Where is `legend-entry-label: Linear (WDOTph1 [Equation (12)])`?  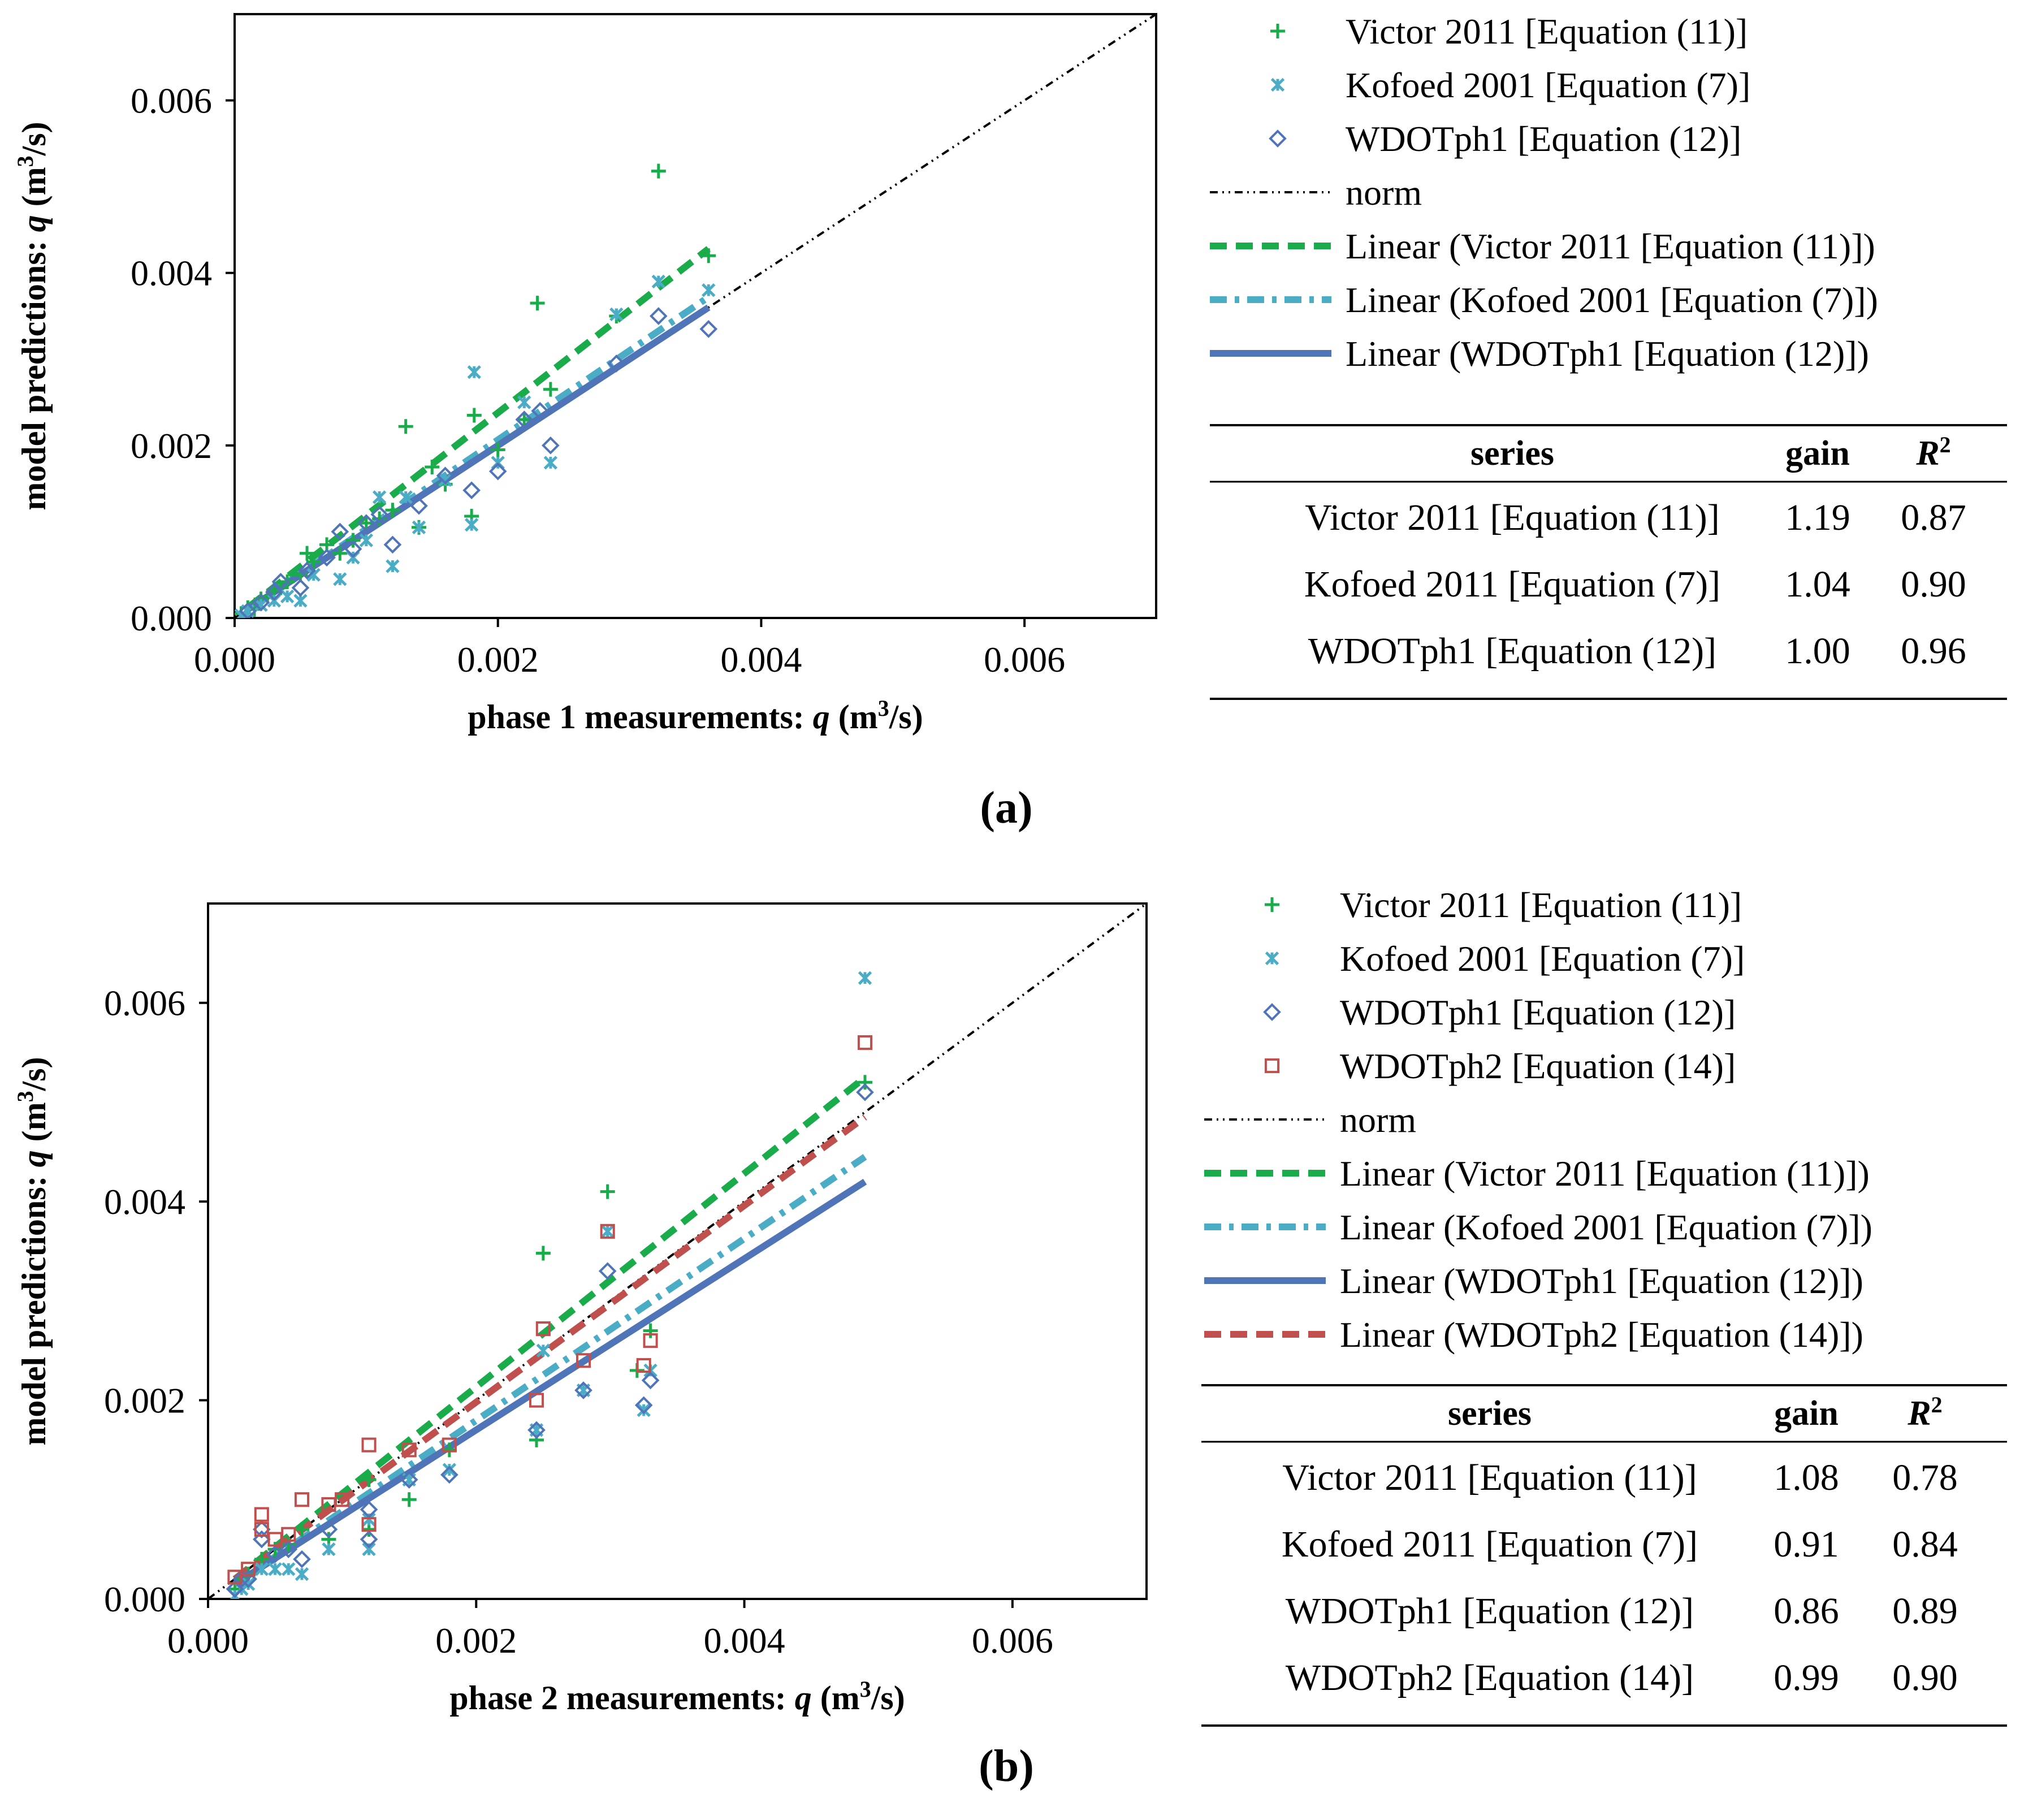 legend-entry-label: Linear (WDOTph1 [Equation (12)]) is located at coordinates (1601, 1281).